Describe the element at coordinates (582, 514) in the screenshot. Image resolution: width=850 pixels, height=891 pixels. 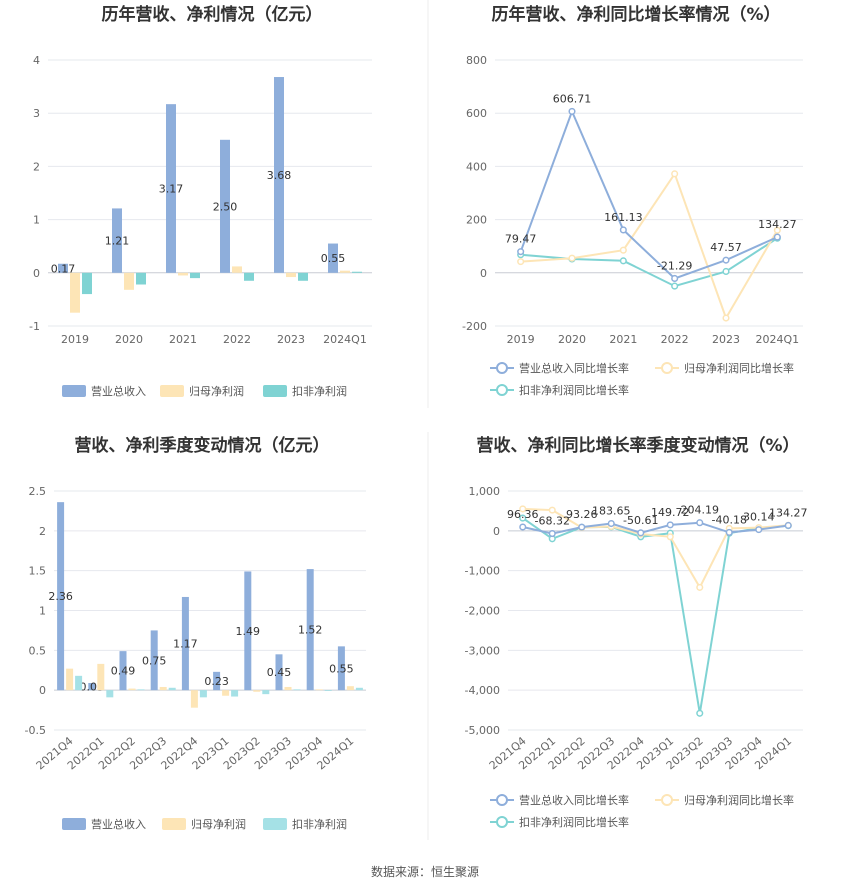
I see `data-label: 93.26` at that location.